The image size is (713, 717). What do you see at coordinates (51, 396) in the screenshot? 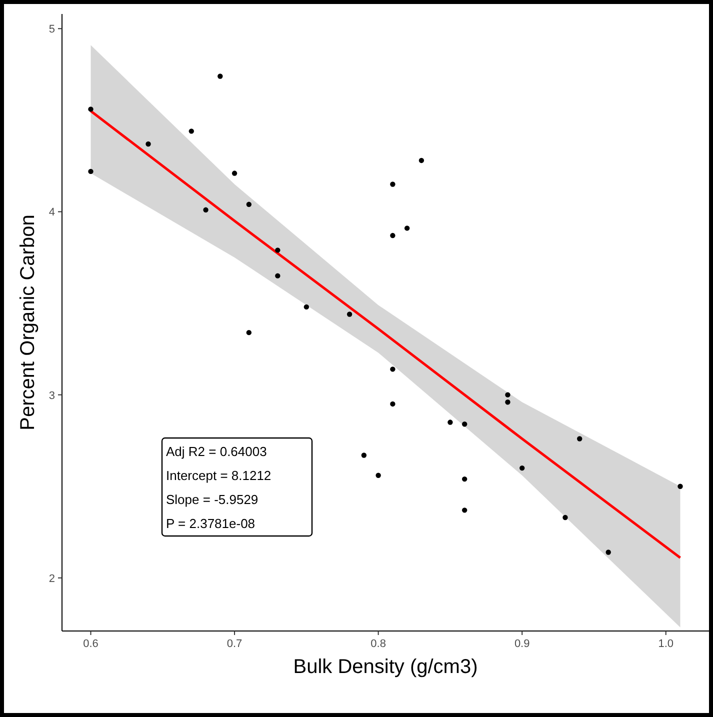
I see `y-tick-label: 3` at bounding box center [51, 396].